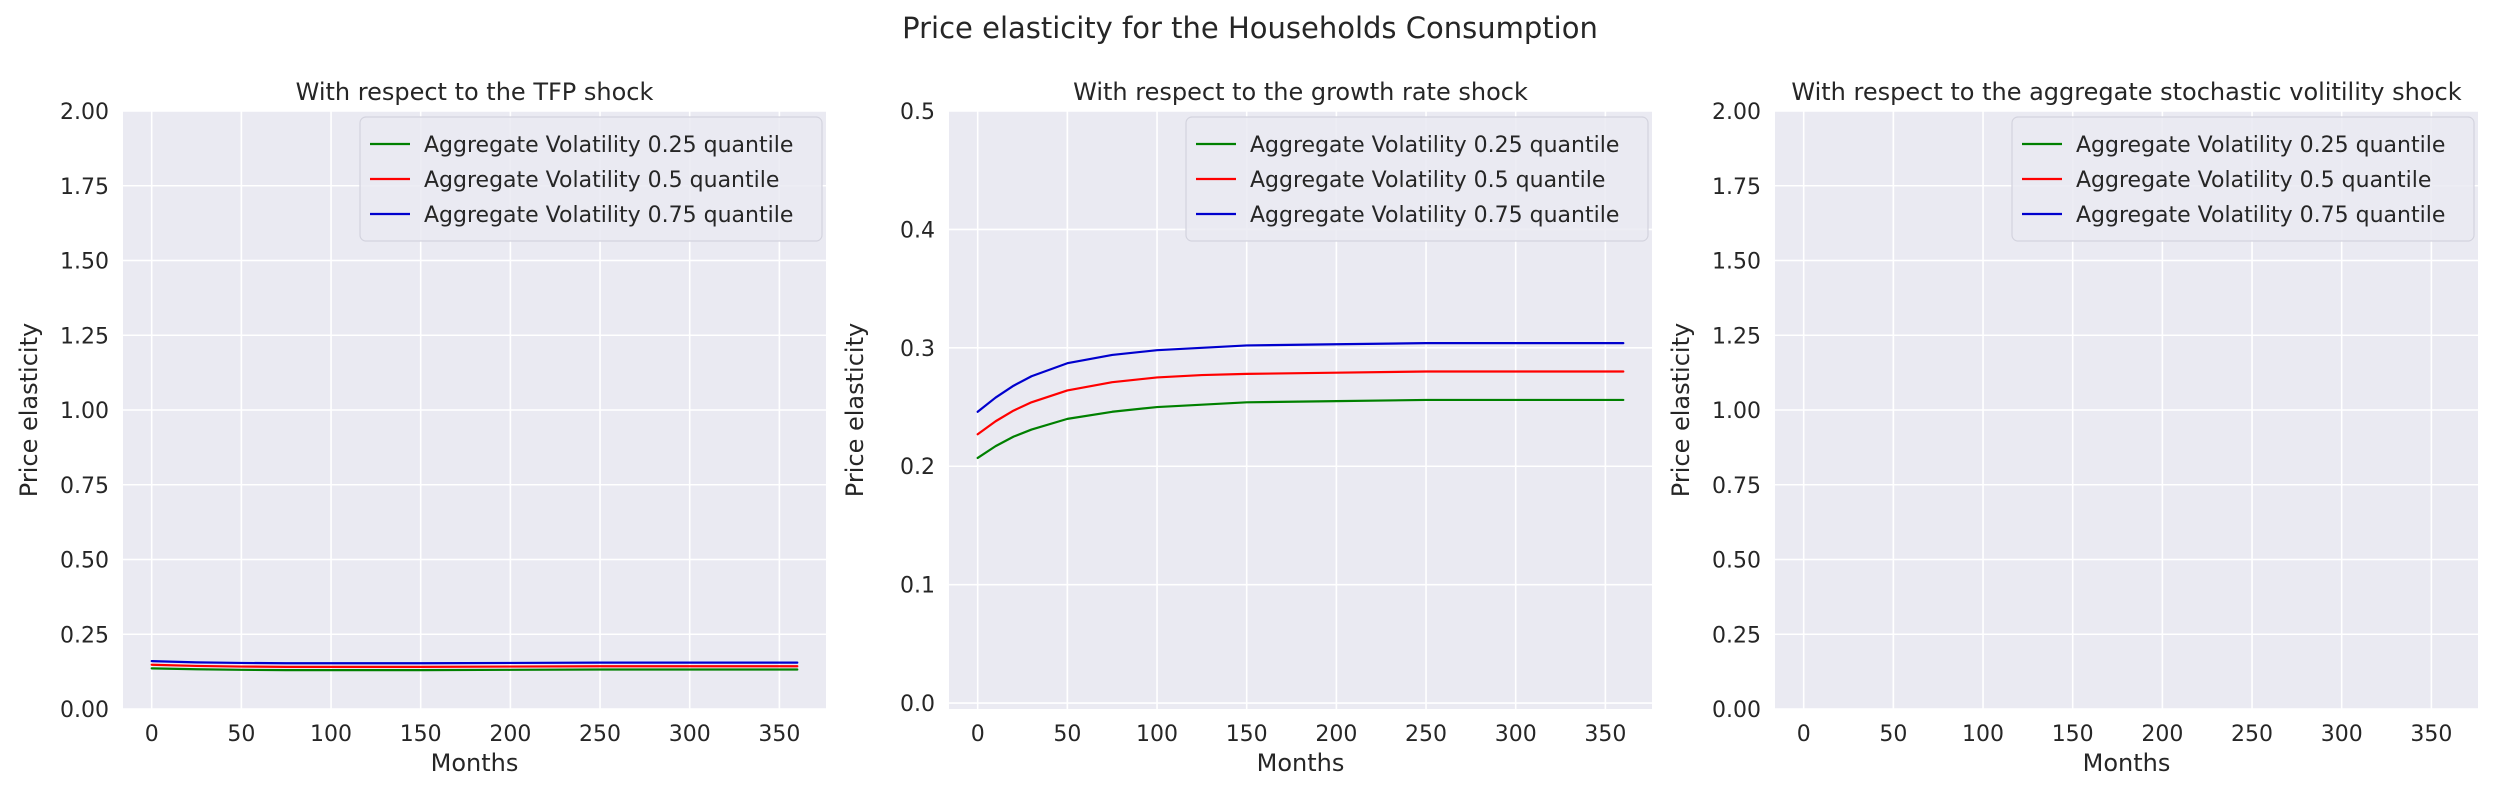  Describe the element at coordinates (1300, 92) in the screenshot. I see `panel-title: With respect to the growth rate shock` at that location.